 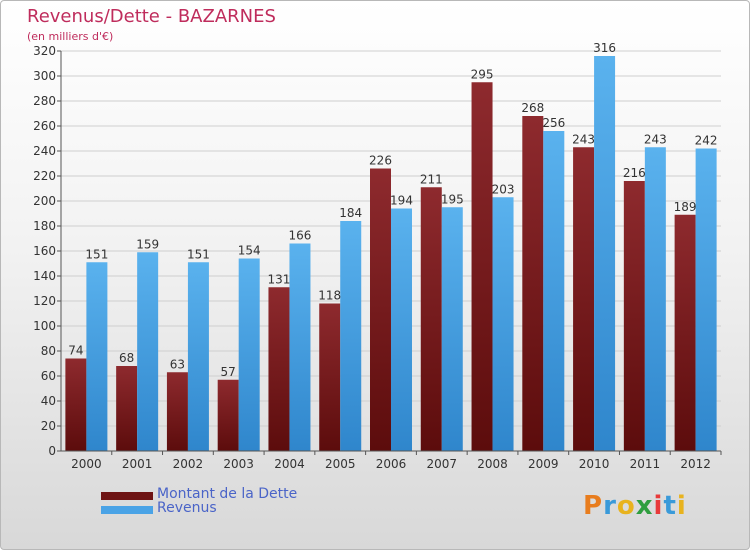 What do you see at coordinates (350, 213) in the screenshot?
I see `data-label: 184` at bounding box center [350, 213].